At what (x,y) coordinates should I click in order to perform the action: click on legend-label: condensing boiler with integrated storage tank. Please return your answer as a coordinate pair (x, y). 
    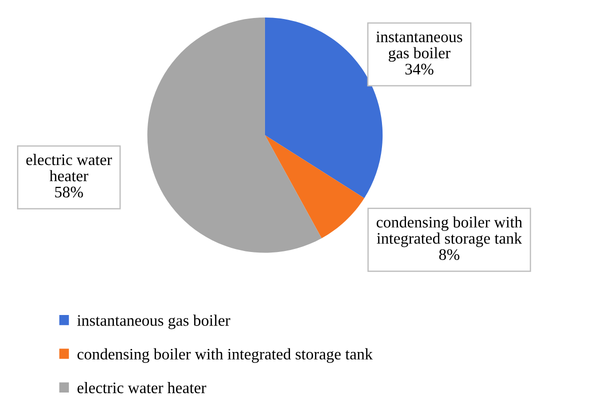
    Looking at the image, I should click on (225, 355).